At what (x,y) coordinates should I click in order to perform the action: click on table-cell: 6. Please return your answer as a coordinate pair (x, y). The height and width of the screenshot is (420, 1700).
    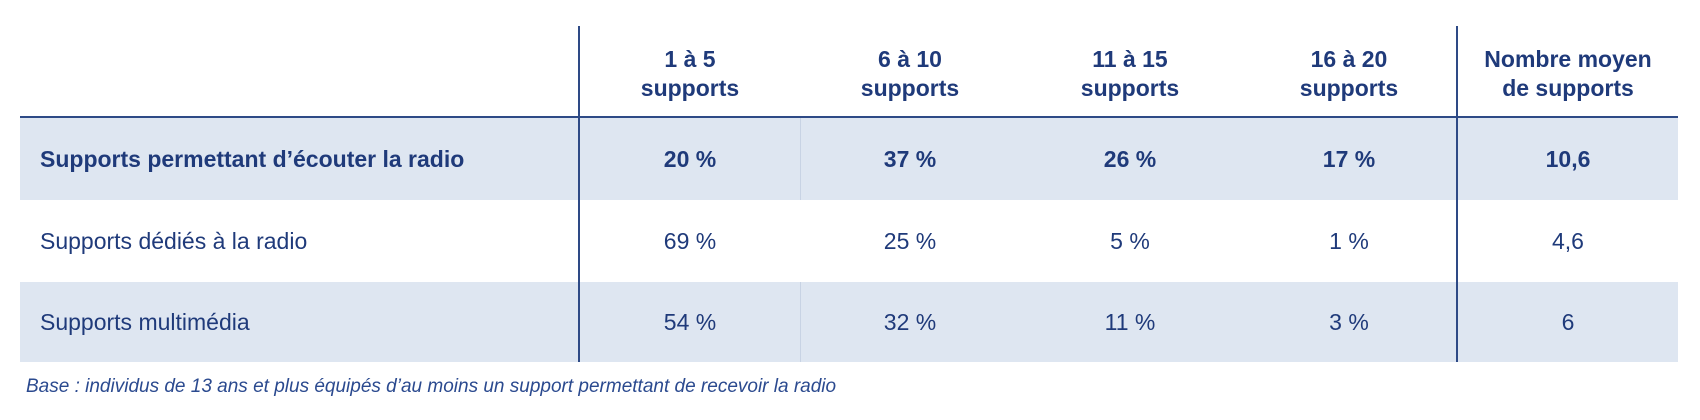
    Looking at the image, I should click on (1568, 321).